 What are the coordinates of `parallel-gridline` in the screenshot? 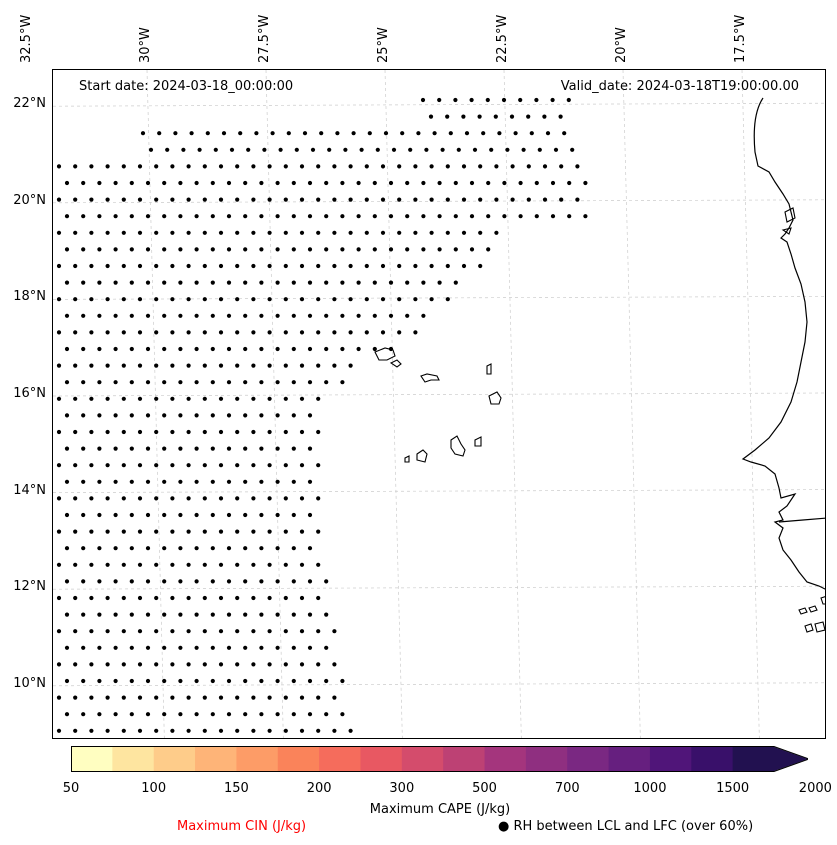 It's located at (439, 491).